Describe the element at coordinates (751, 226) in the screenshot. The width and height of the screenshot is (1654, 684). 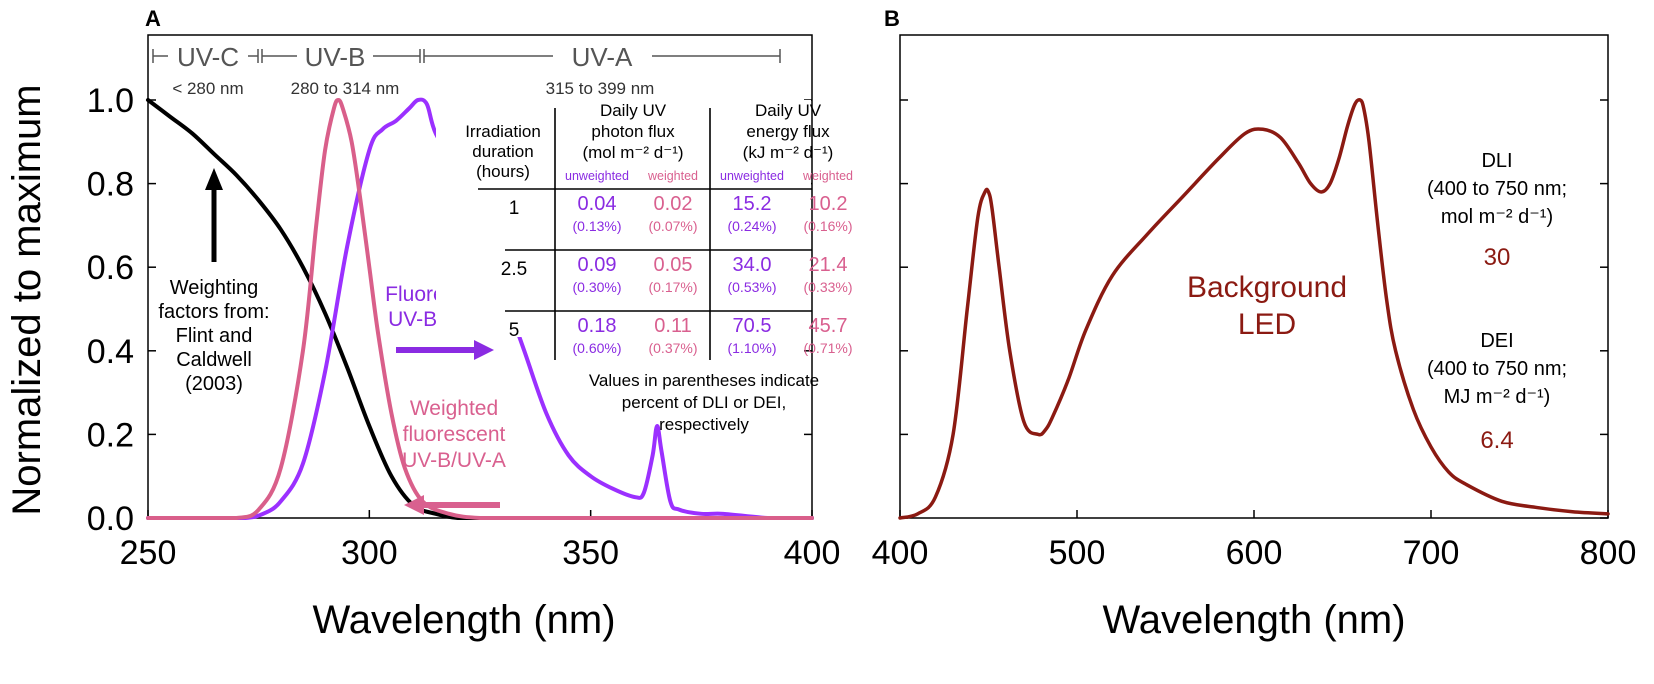
I see `table-cell-energy-unweighted-pct: (0.24%)` at that location.